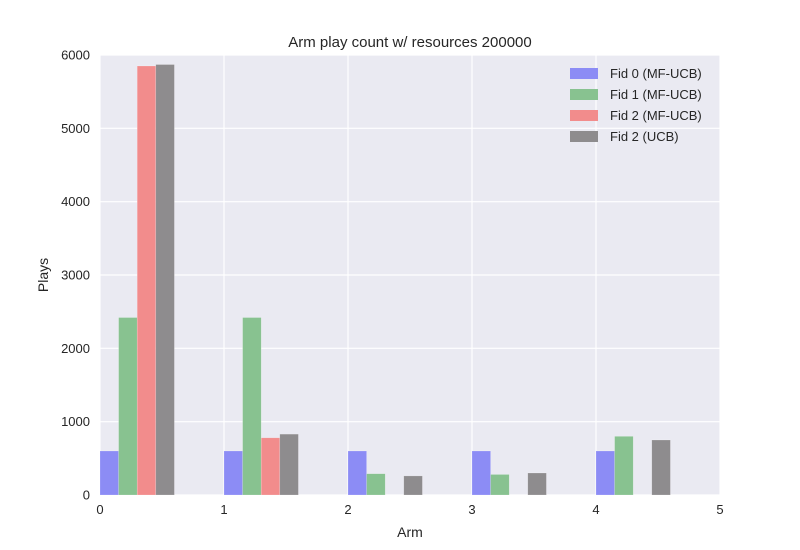 This screenshot has height=550, width=800. Describe the element at coordinates (656, 115) in the screenshot. I see `legend-label: Fid 2 (MF-UCB)` at that location.